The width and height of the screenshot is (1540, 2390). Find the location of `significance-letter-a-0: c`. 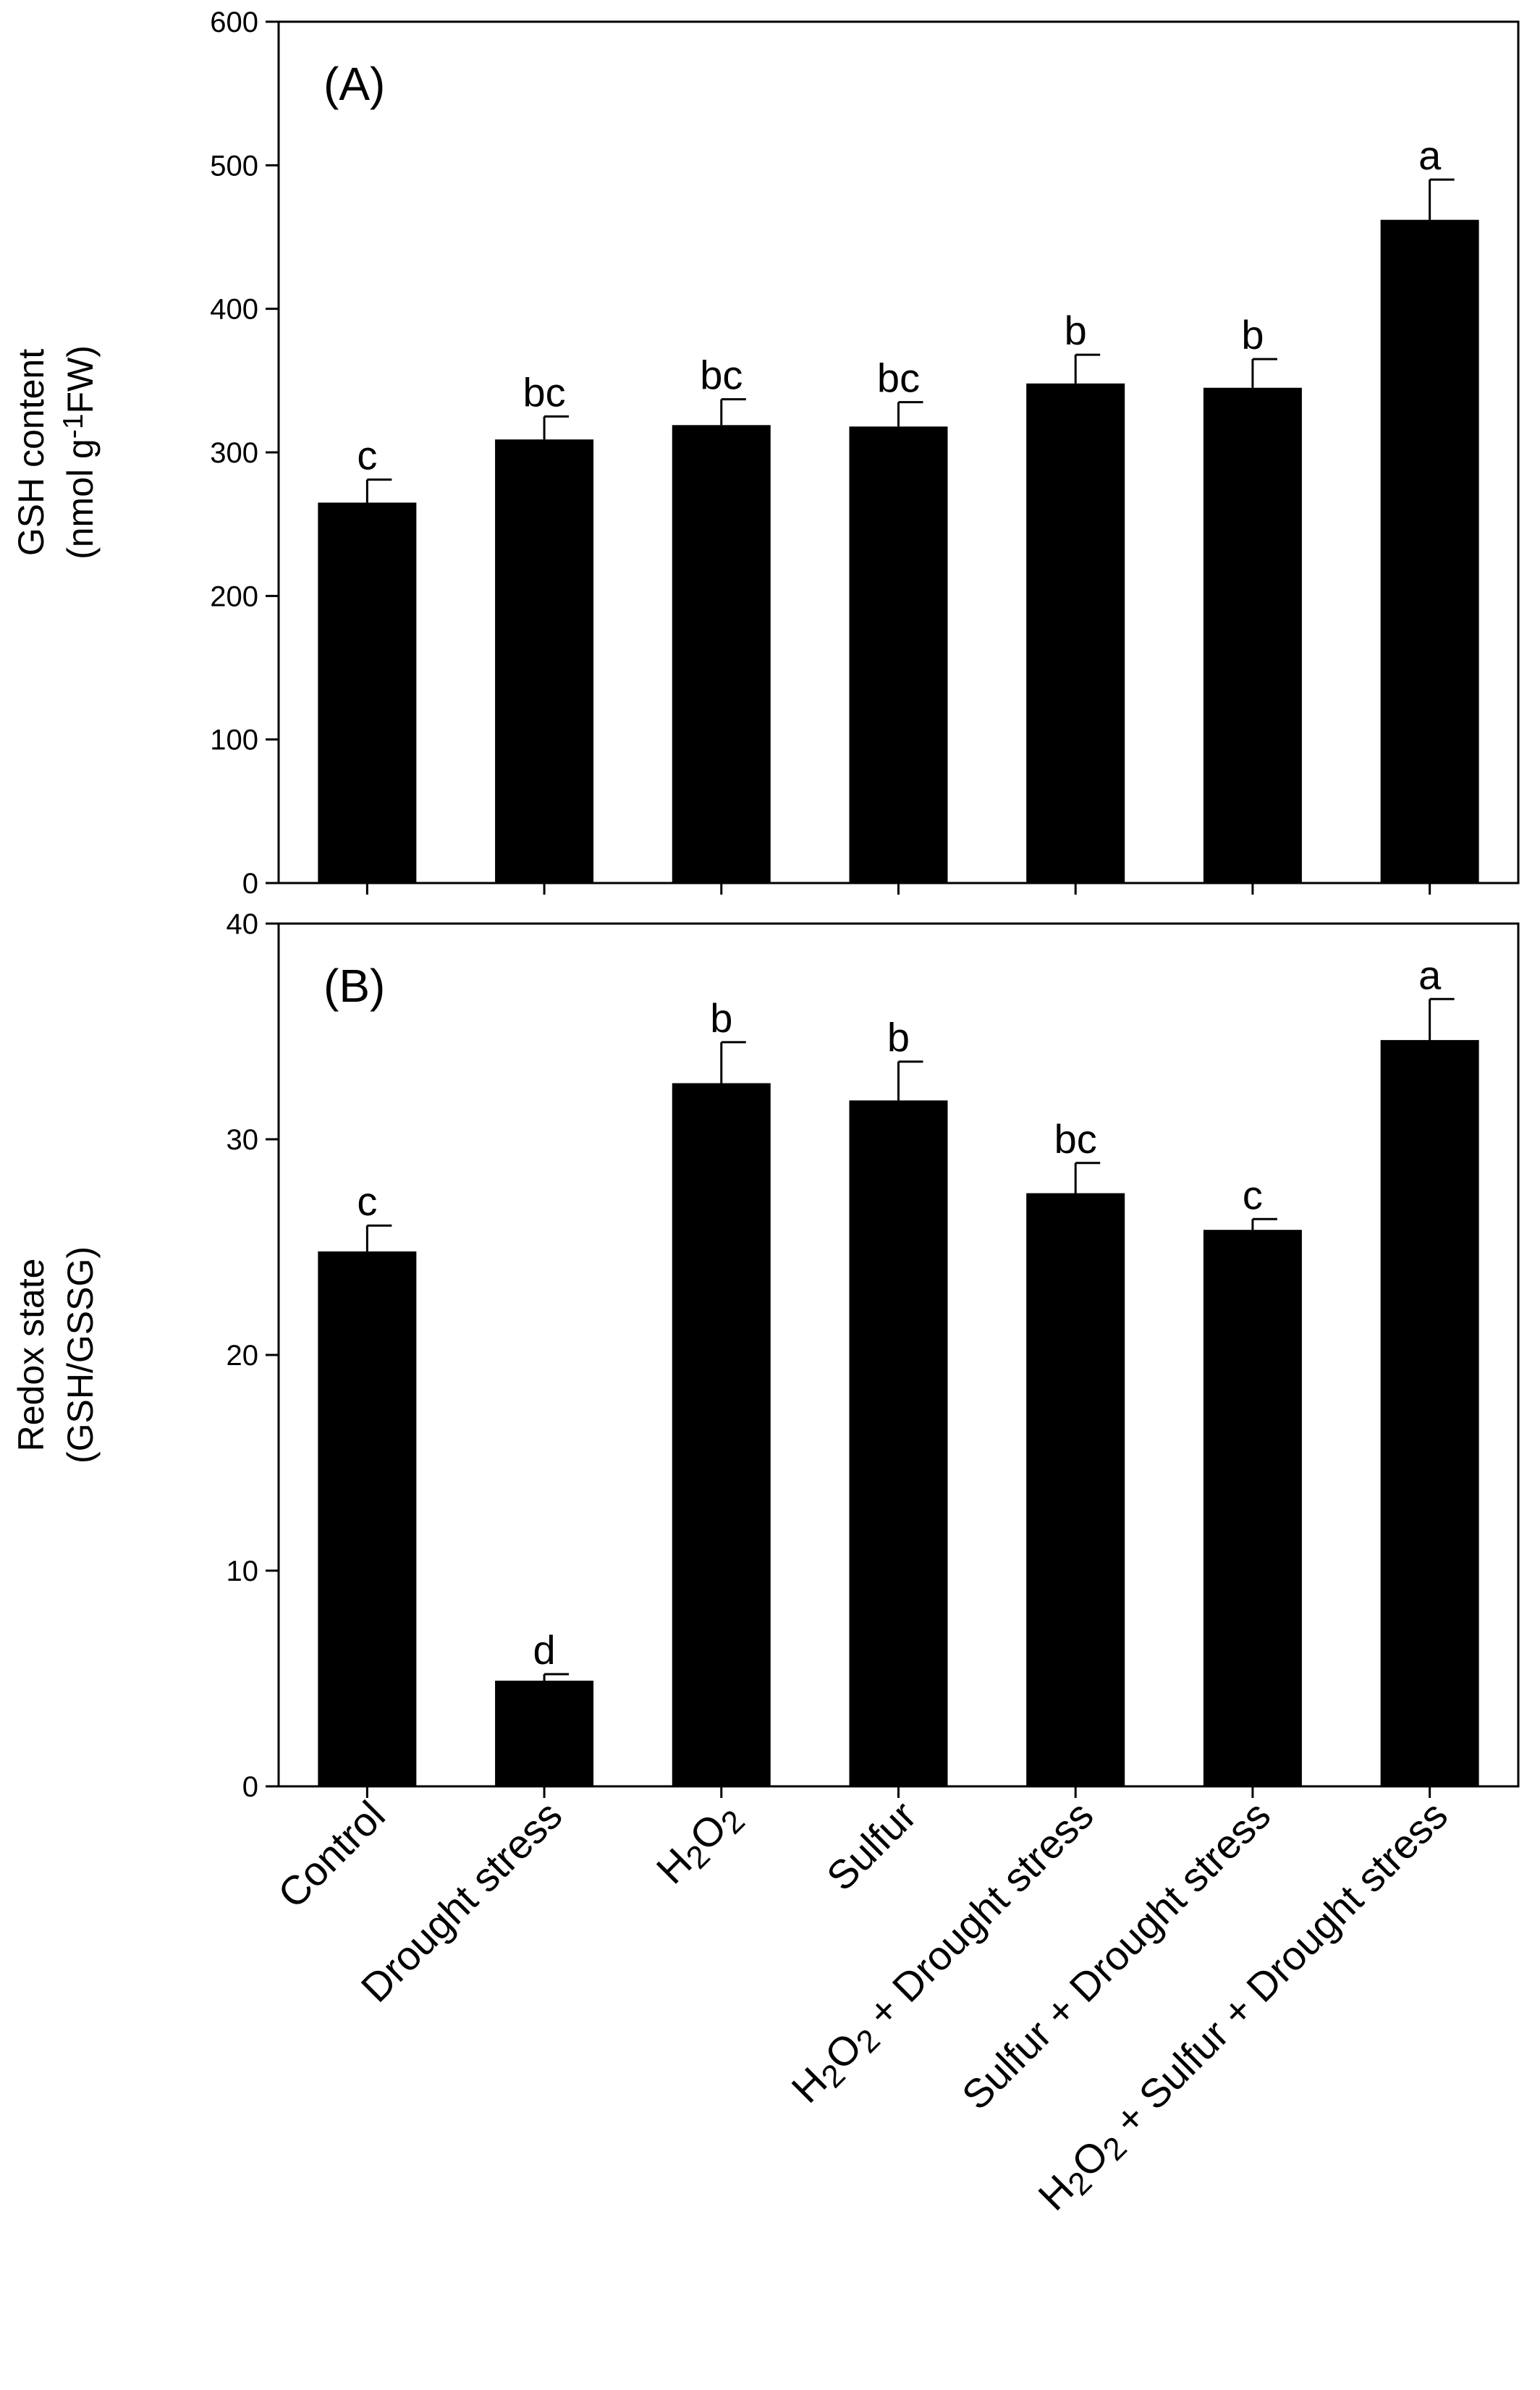

significance-letter-a-0: c is located at coordinates (367, 455).